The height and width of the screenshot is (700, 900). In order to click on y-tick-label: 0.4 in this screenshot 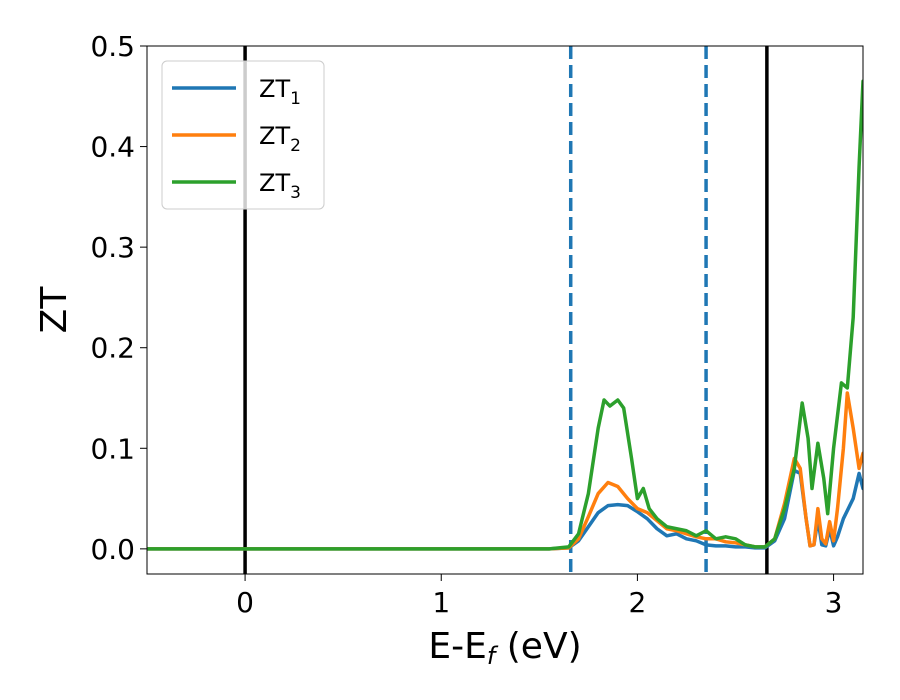, I will do `click(112, 147)`.